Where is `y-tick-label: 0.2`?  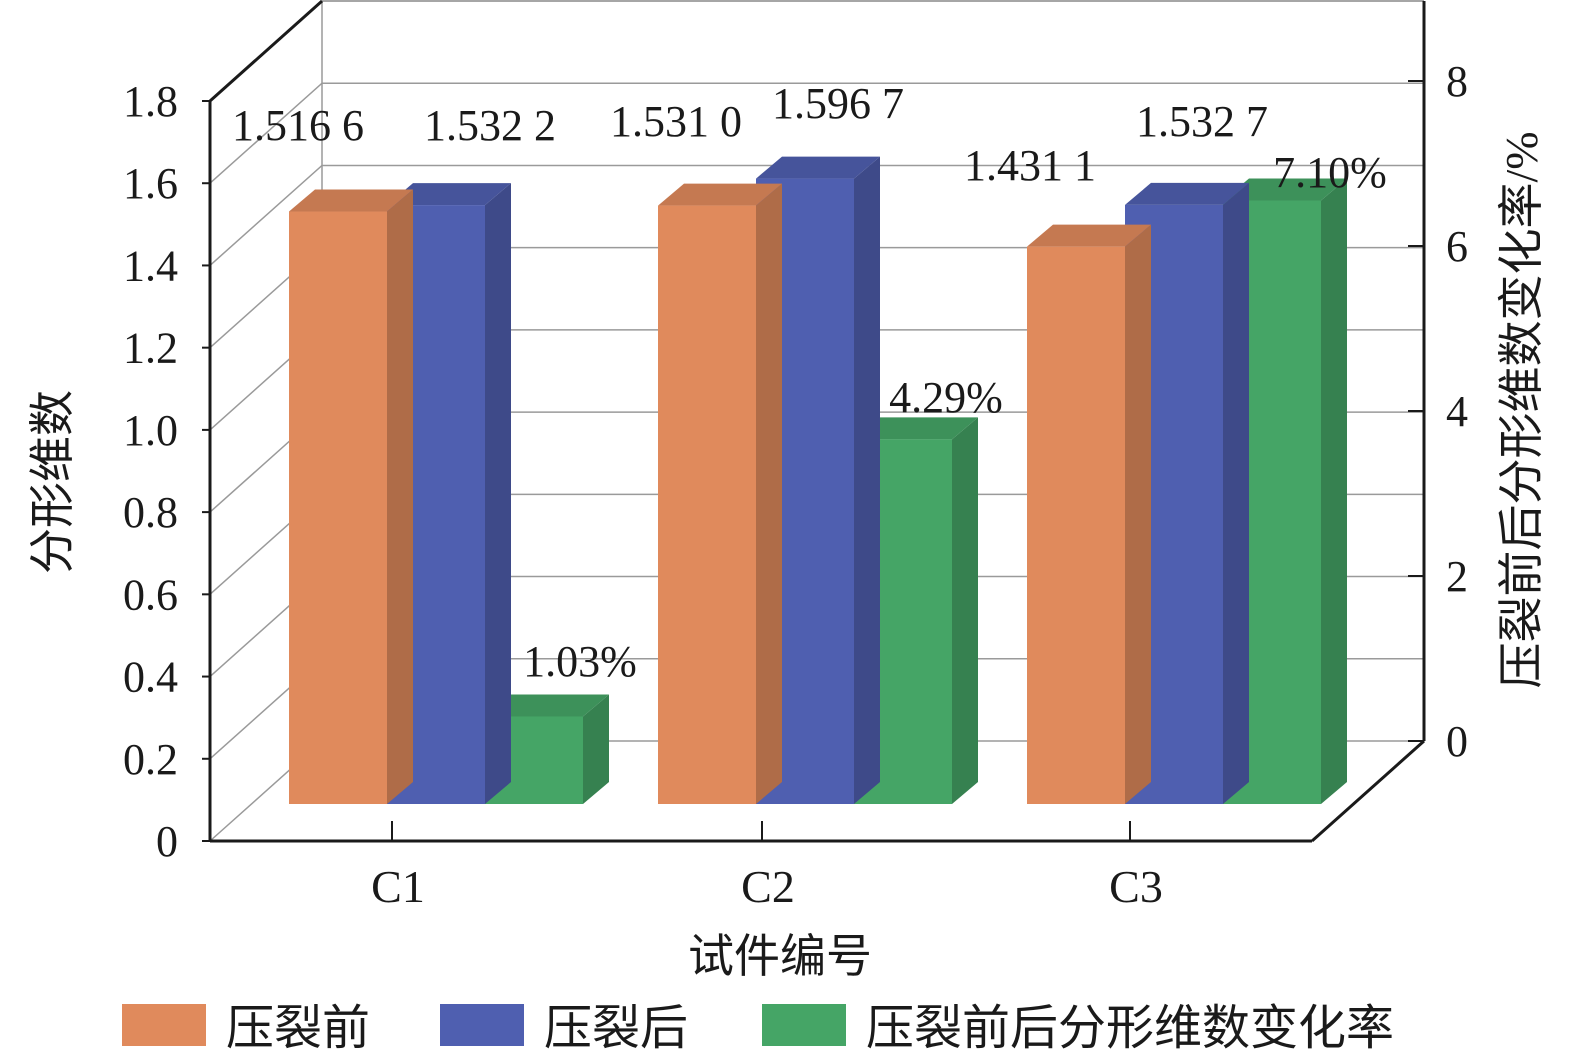 y-tick-label: 0.2 is located at coordinates (150, 759).